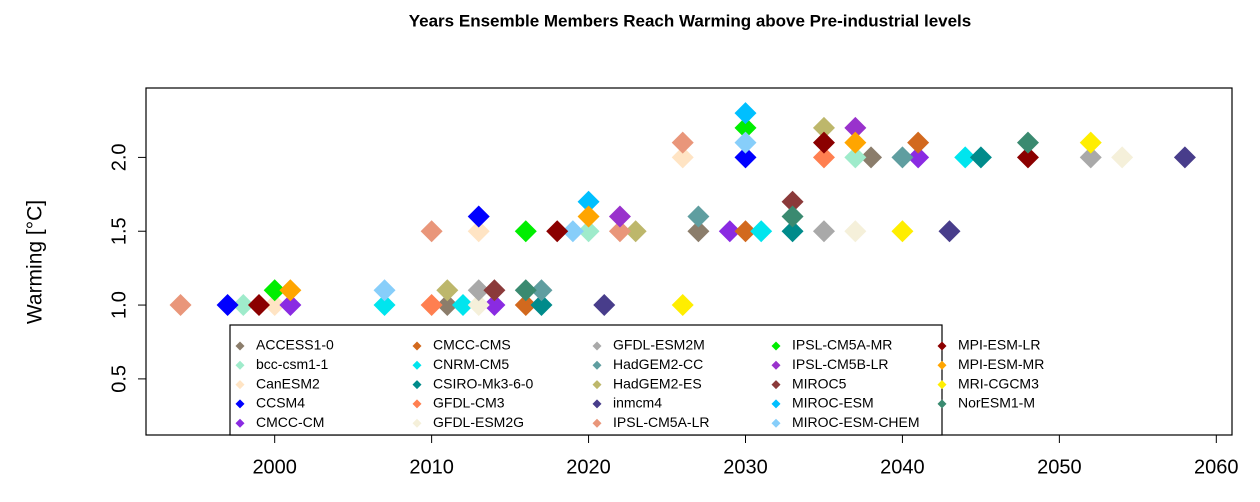 The image size is (1260, 502). I want to click on legend-label: inmcm4, so click(637, 403).